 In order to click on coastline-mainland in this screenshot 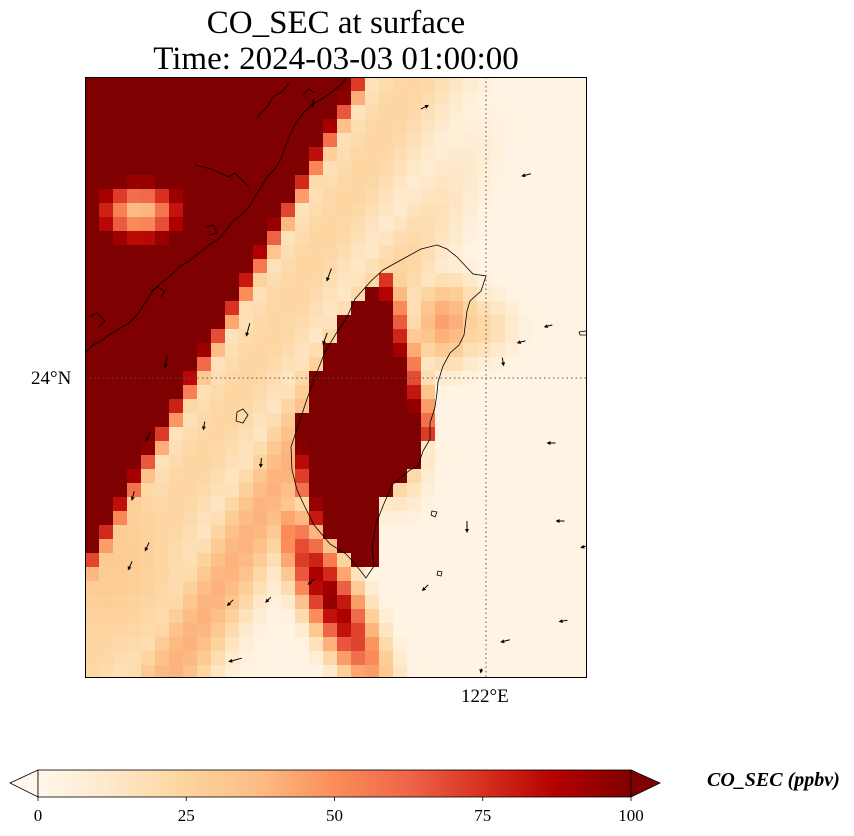, I will do `click(211, 230)`.